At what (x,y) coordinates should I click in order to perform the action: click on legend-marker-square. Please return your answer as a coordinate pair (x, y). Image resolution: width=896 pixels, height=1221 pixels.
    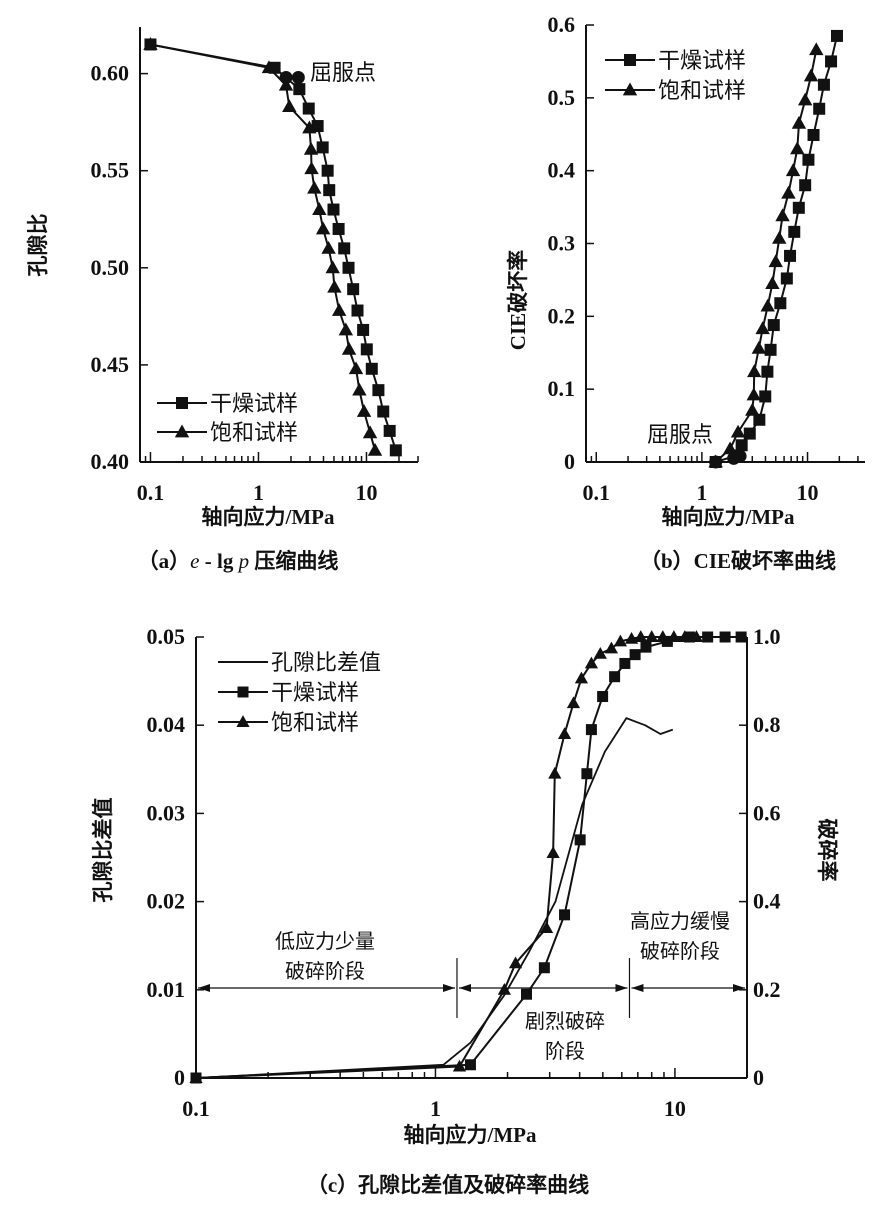
    Looking at the image, I should click on (243, 692).